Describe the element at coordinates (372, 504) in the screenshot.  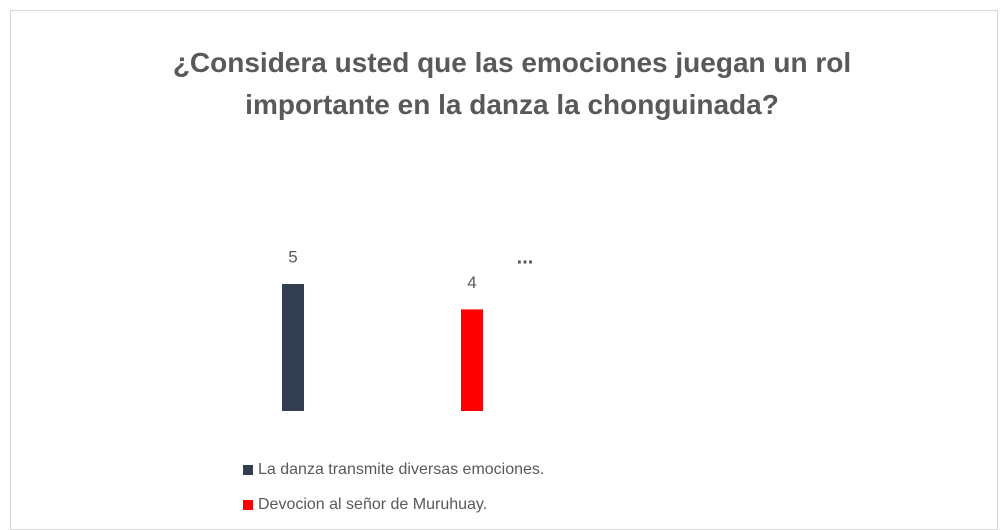
I see `legend-label: Devocion al señor de Muruhuay.` at that location.